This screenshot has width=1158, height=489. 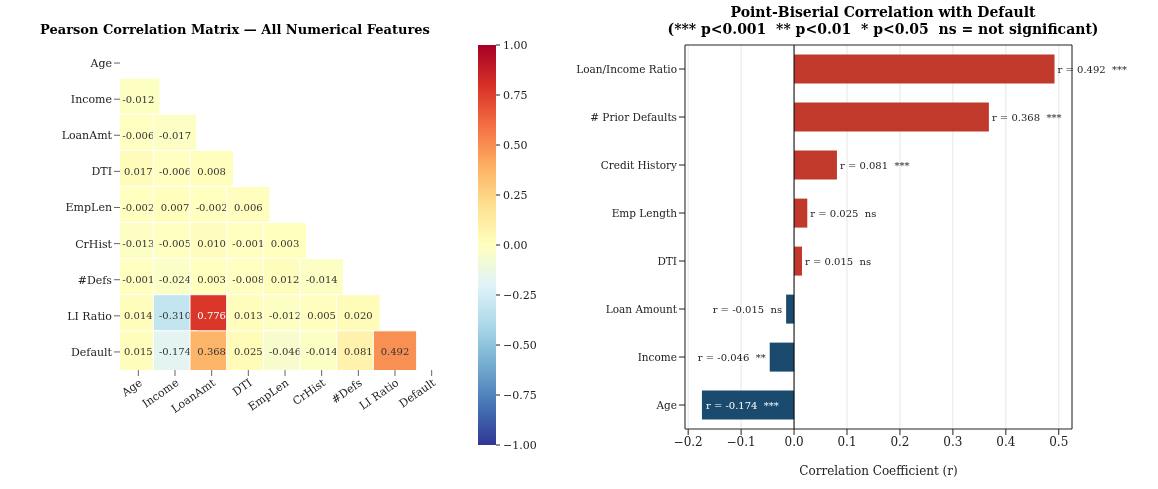 What do you see at coordinates (211, 244) in the screenshot?
I see `data-label: 0.010` at bounding box center [211, 244].